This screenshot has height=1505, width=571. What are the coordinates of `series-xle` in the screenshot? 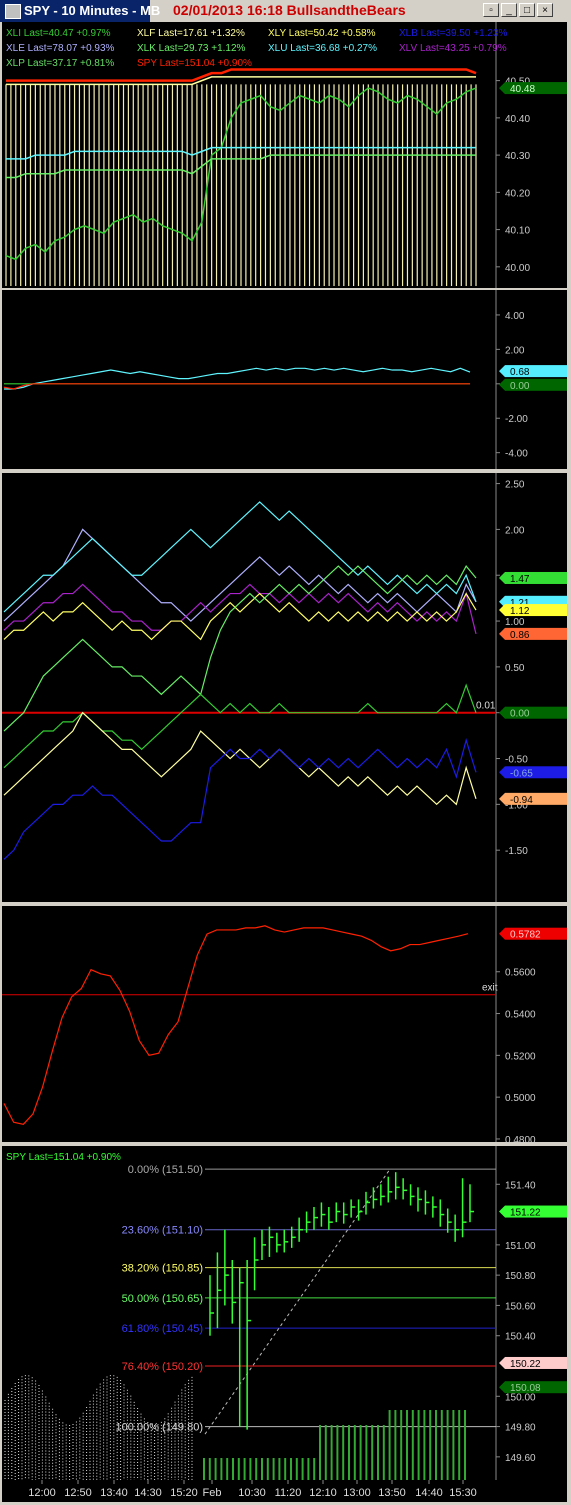 It's located at (240, 575).